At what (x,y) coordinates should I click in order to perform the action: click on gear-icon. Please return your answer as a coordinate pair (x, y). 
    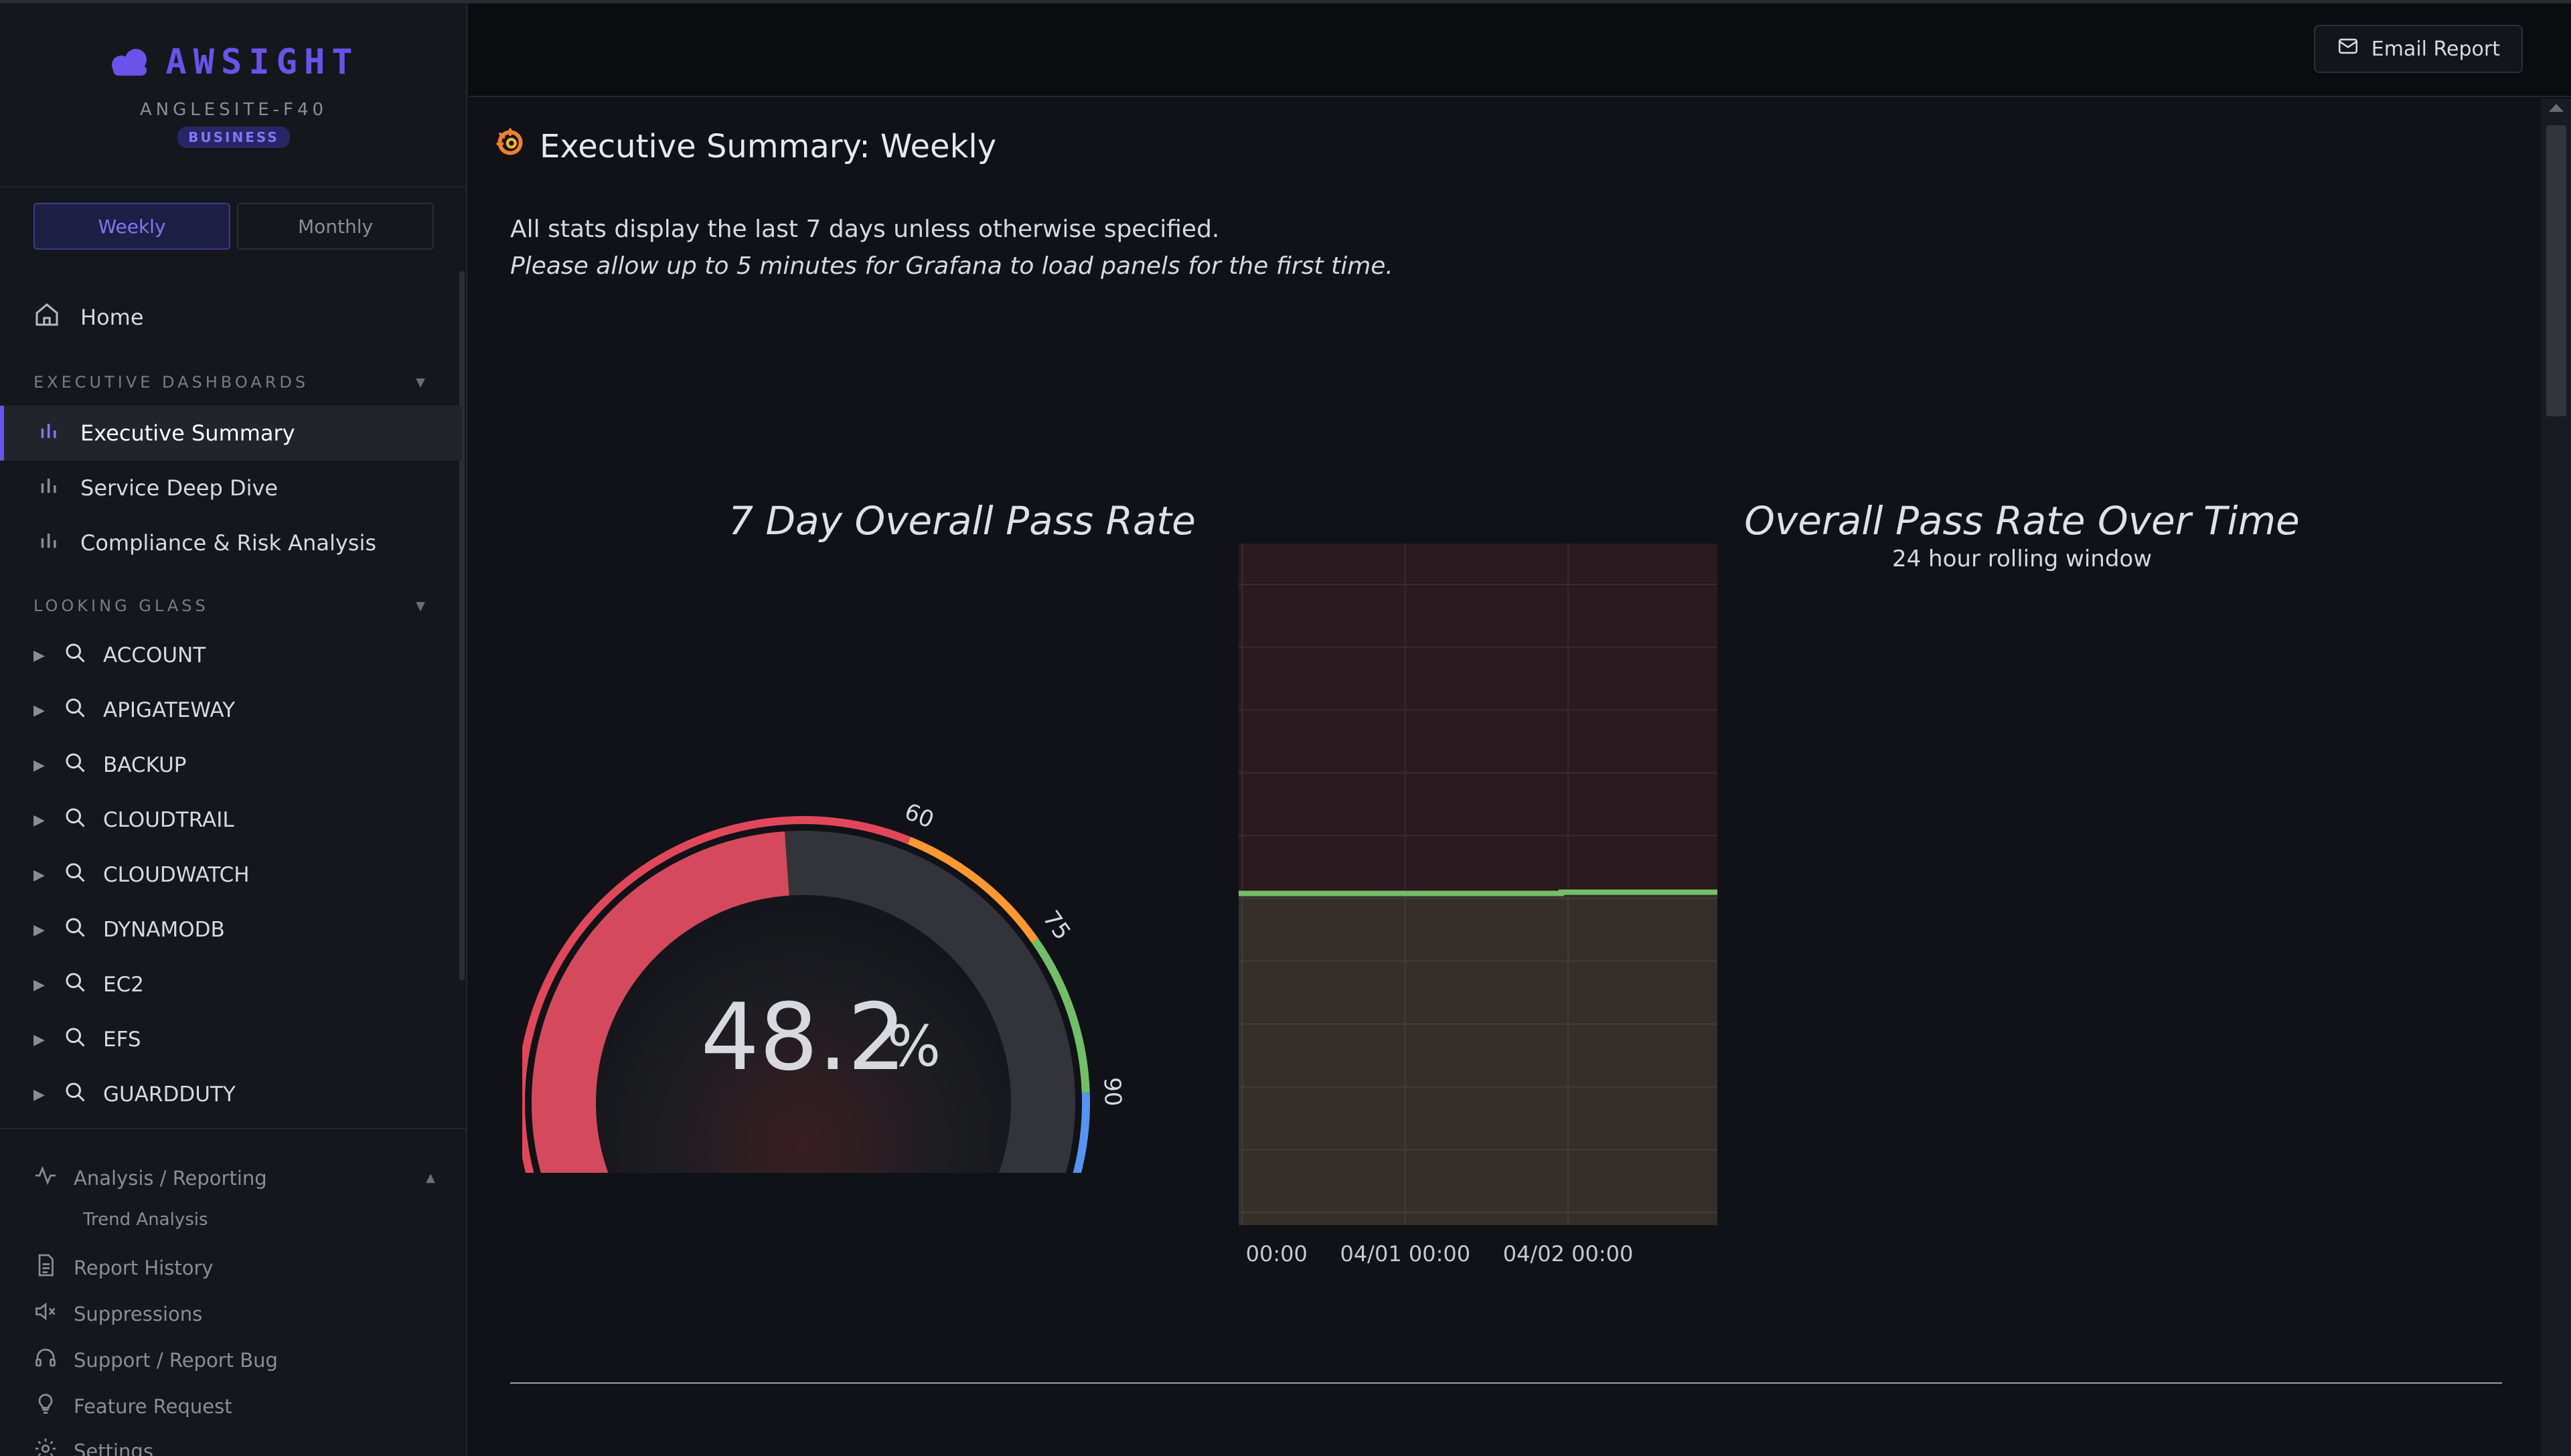
    Looking at the image, I should click on (45, 1446).